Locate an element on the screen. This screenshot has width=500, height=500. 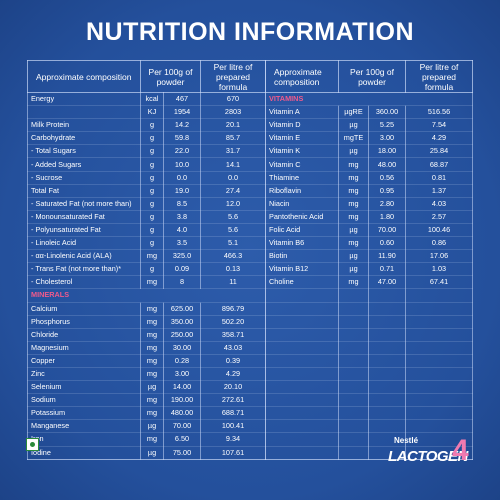
per-litre: 11 is located at coordinates (233, 282).